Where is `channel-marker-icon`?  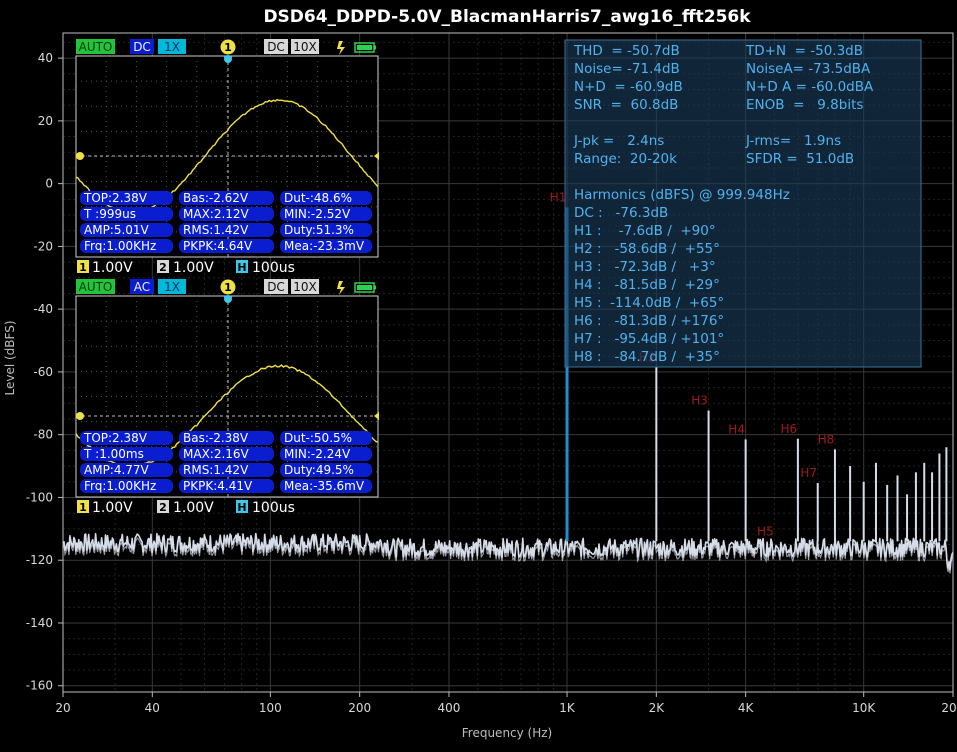 channel-marker-icon is located at coordinates (228, 47).